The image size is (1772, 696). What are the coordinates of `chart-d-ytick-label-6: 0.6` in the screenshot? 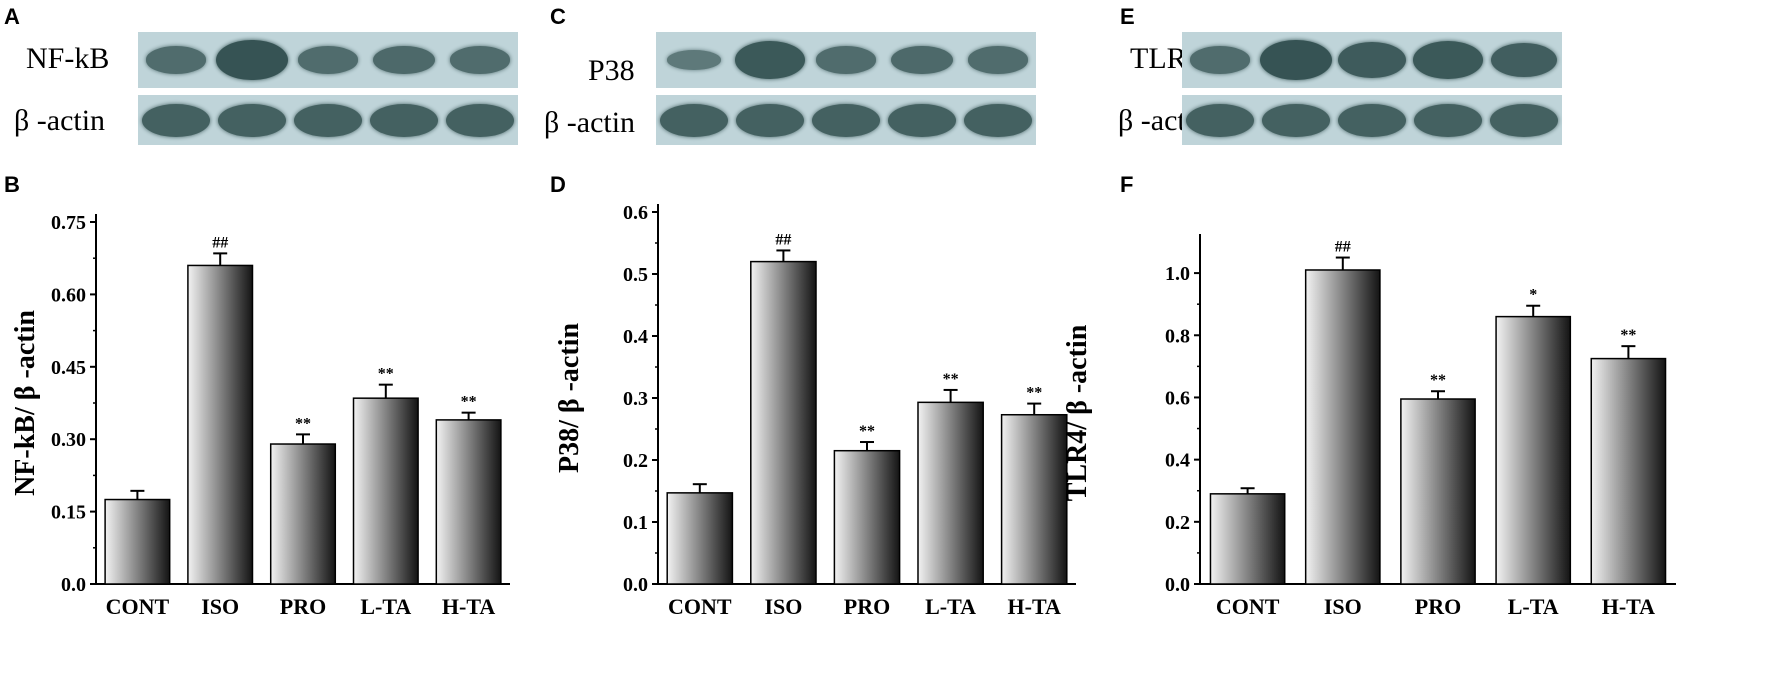 It's located at (635, 213).